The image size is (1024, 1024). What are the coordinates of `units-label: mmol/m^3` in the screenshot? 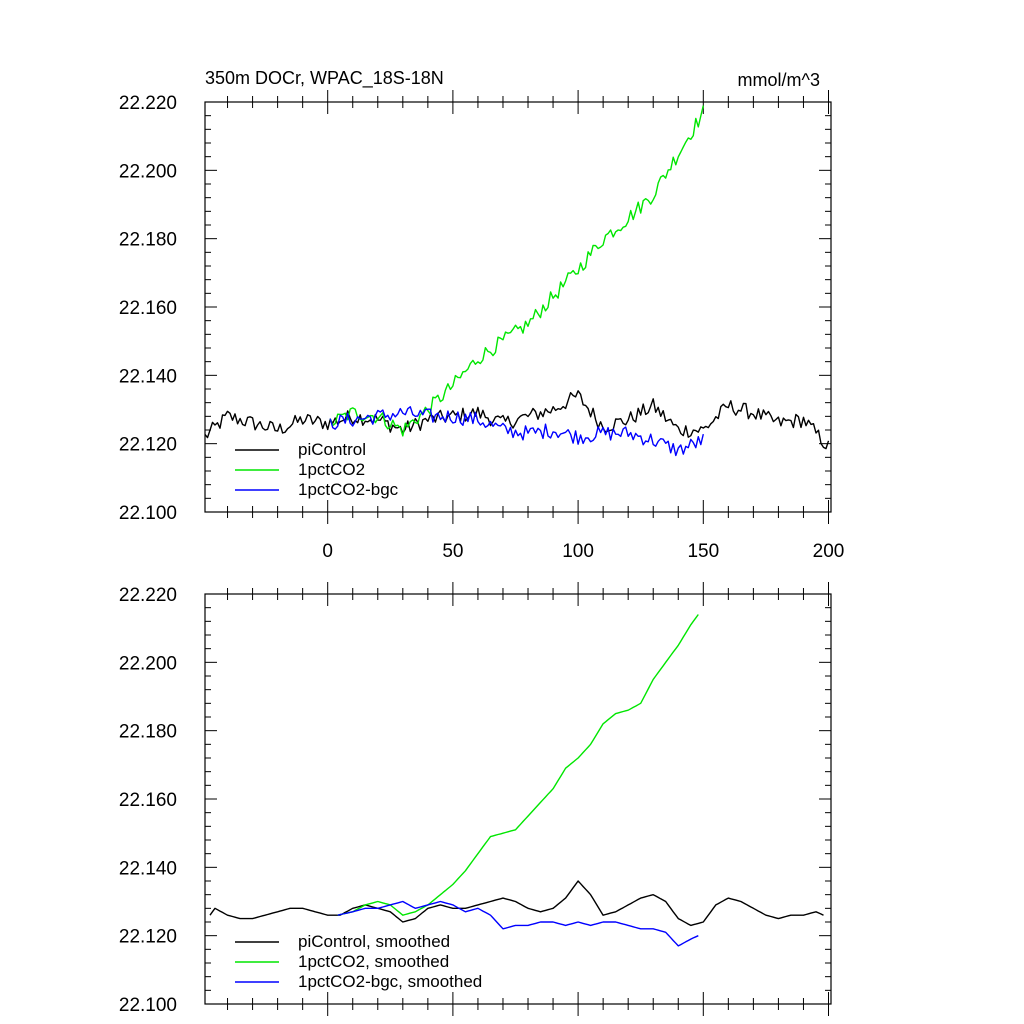 It's located at (779, 80).